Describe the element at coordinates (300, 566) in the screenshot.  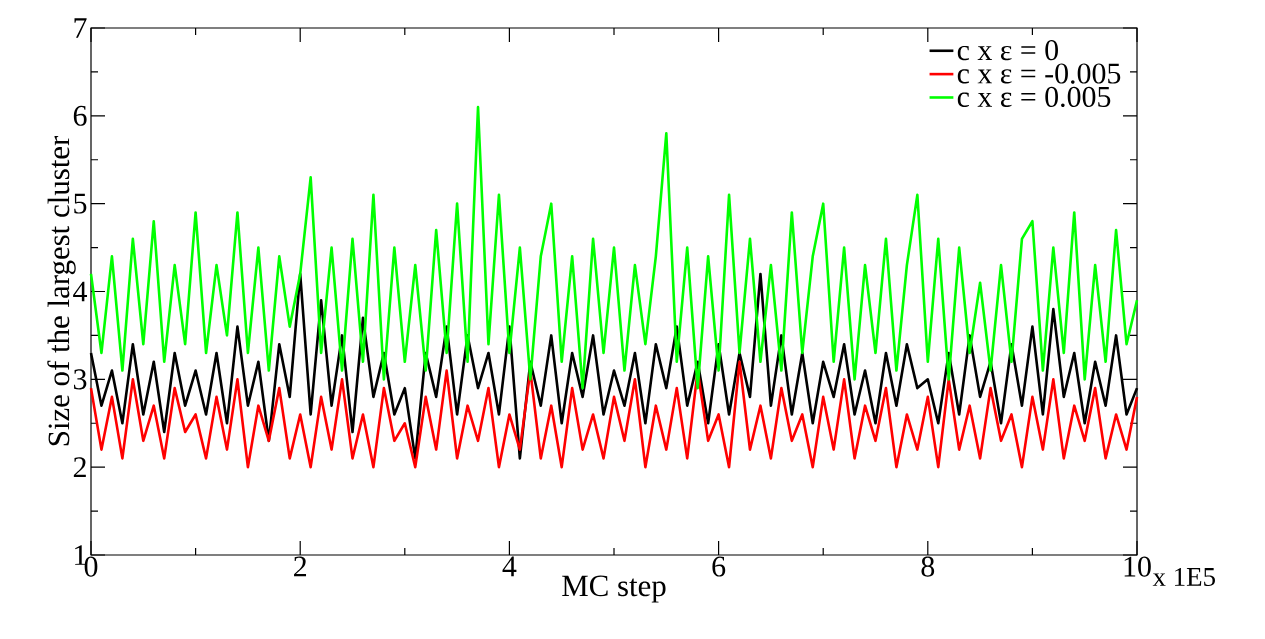
I see `x-tick-label: 2` at that location.